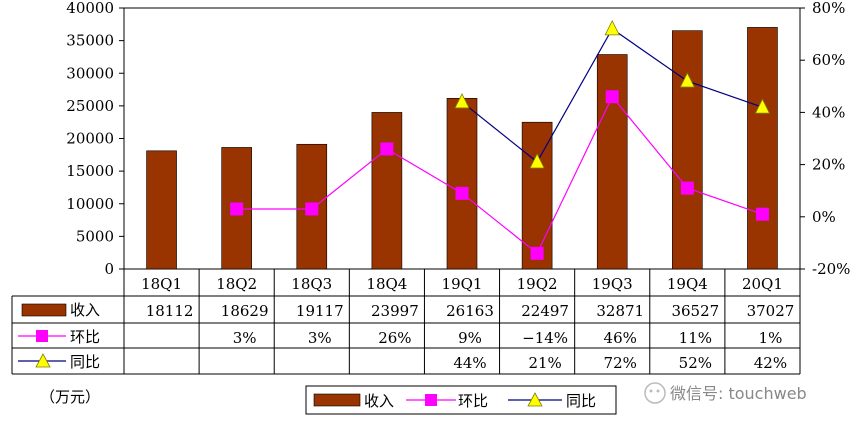  Describe the element at coordinates (620, 363) in the screenshot. I see `table-cell: 72%` at that location.